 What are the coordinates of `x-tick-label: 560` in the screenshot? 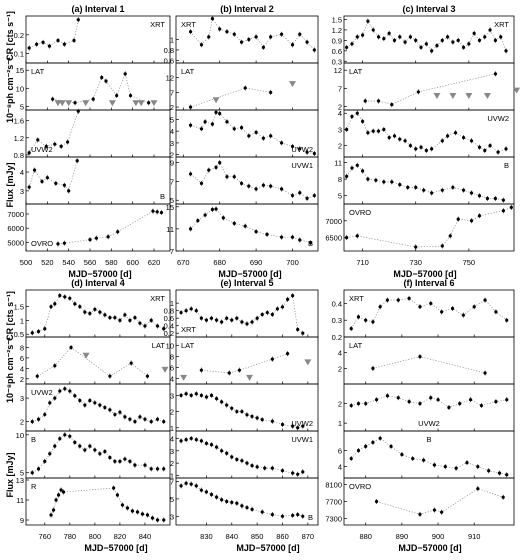 It's located at (90, 262).